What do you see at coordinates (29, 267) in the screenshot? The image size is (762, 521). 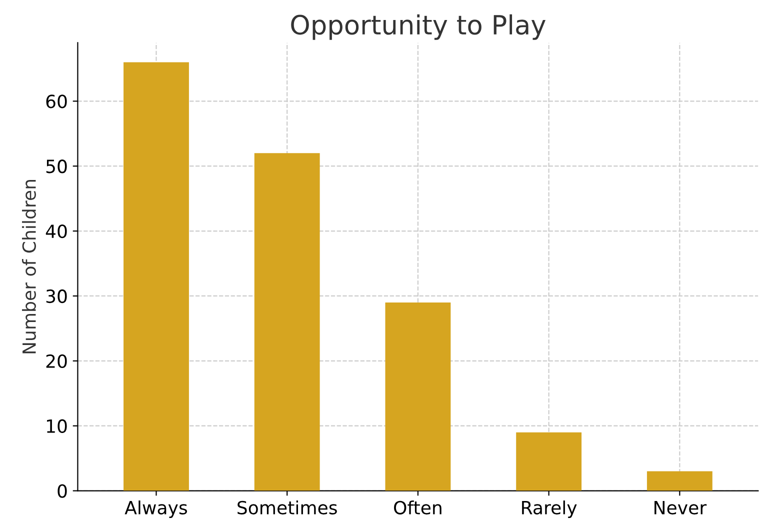 I see `y-axis-title: Number of Children` at bounding box center [29, 267].